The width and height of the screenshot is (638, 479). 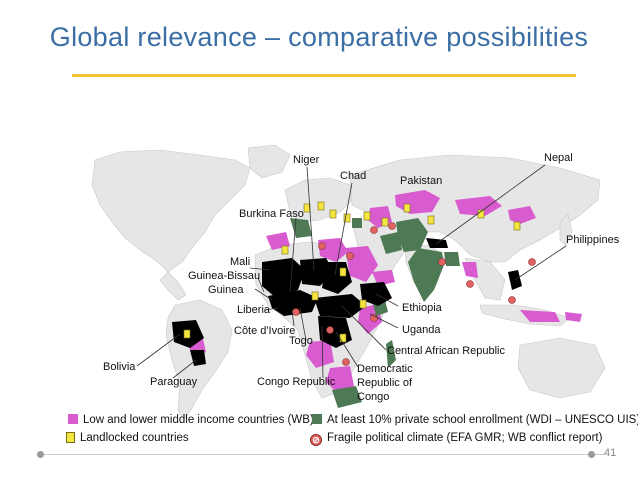 I want to click on leader-ethiopia, so click(x=387, y=300).